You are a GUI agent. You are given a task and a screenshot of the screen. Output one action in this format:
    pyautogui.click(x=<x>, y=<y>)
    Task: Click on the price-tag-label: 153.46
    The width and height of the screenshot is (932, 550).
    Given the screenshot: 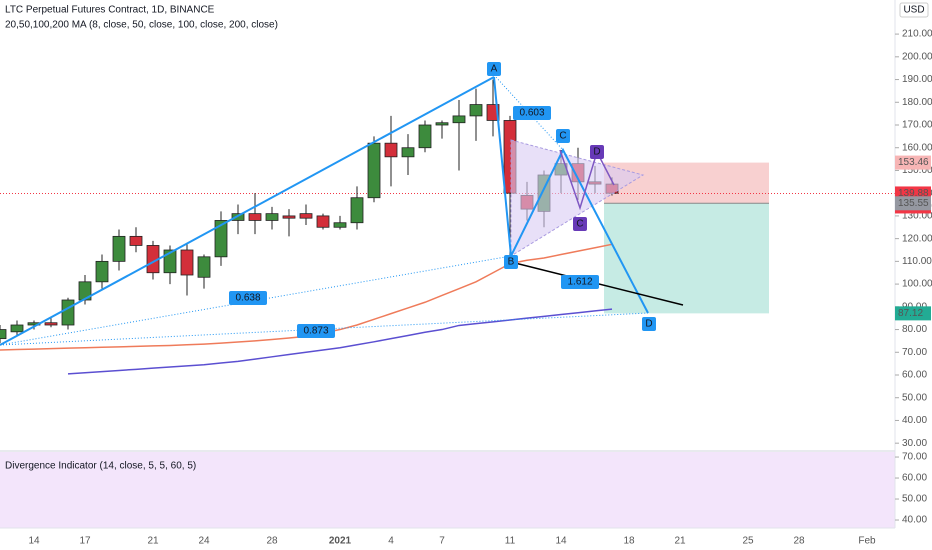 What is the action you would take?
    pyautogui.click(x=913, y=162)
    